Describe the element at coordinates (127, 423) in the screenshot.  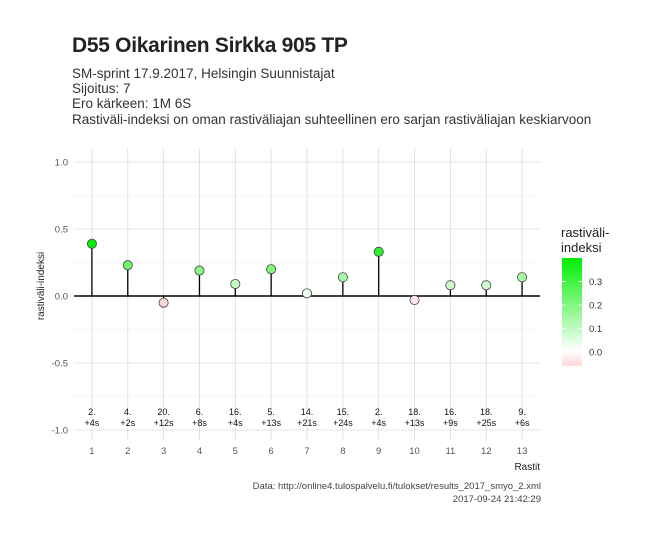
I see `point-label-time: +2s` at that location.